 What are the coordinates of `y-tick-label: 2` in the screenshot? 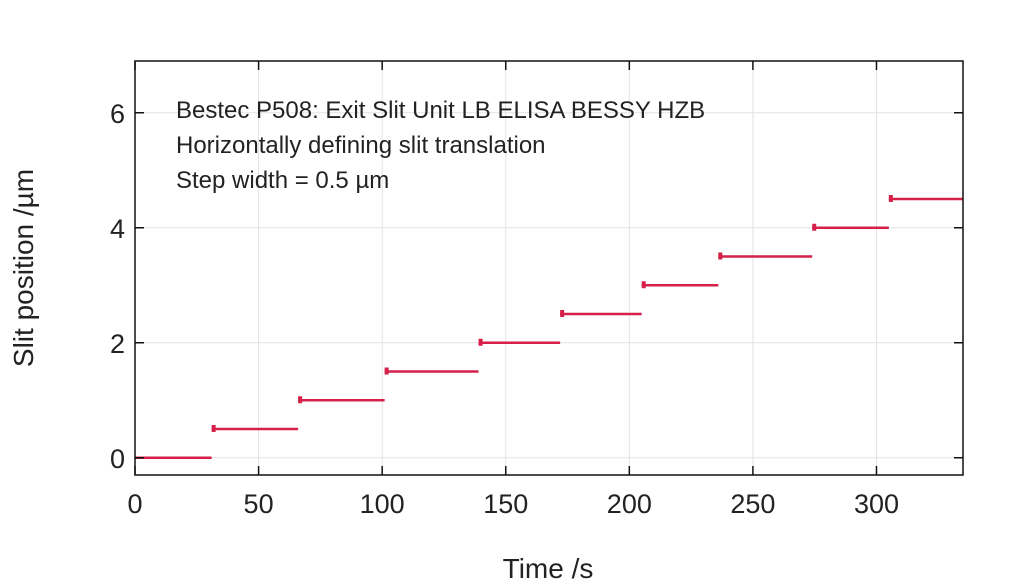 It's located at (117, 344).